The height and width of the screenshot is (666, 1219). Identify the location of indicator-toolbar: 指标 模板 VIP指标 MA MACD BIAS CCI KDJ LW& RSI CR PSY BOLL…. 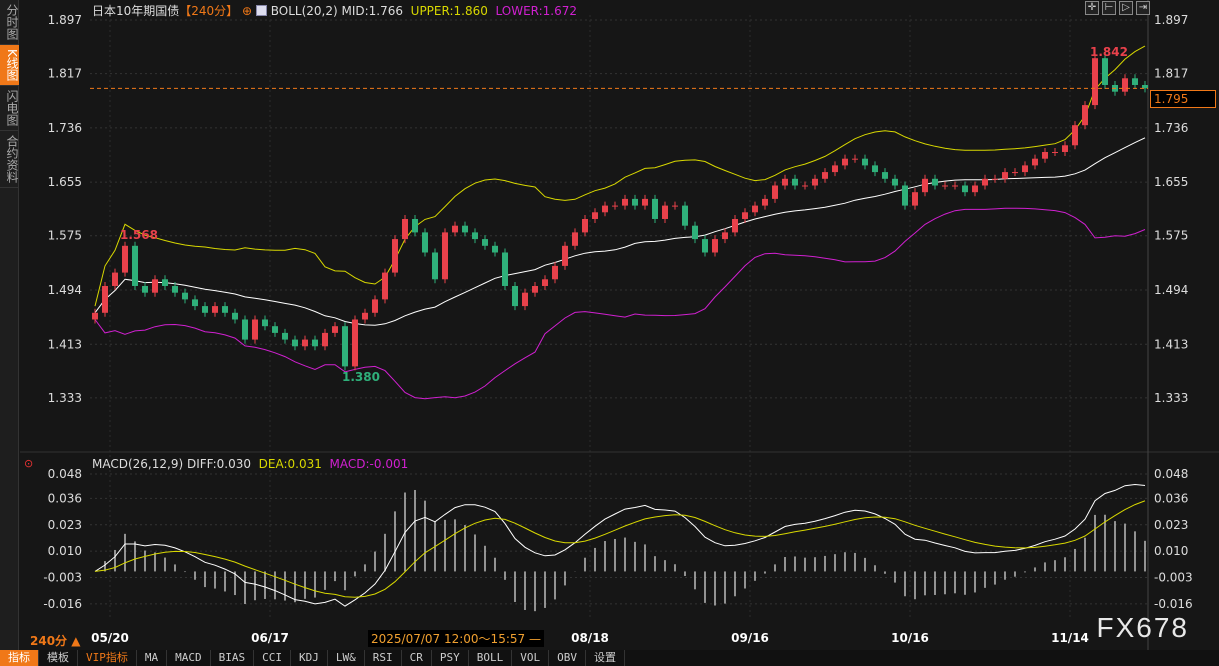
(609, 658).